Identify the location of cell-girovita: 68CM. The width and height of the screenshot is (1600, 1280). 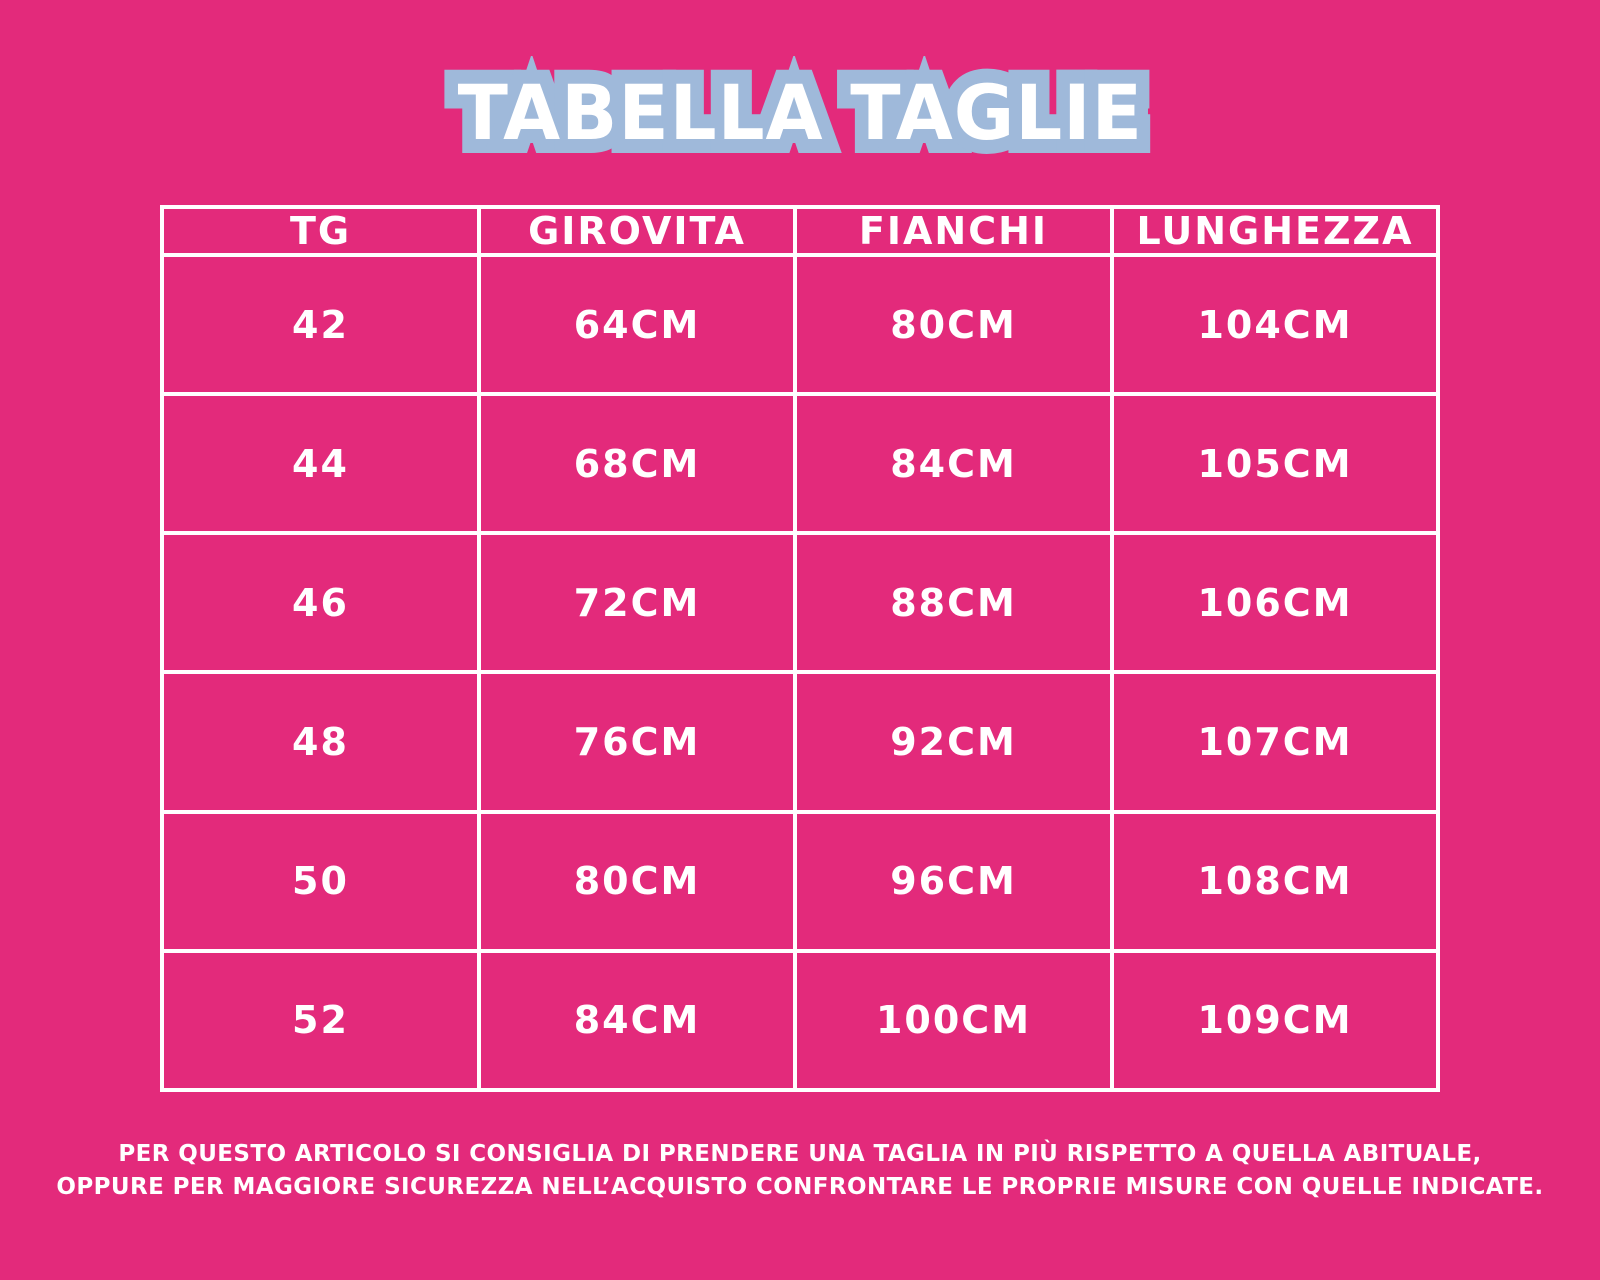
(637, 464).